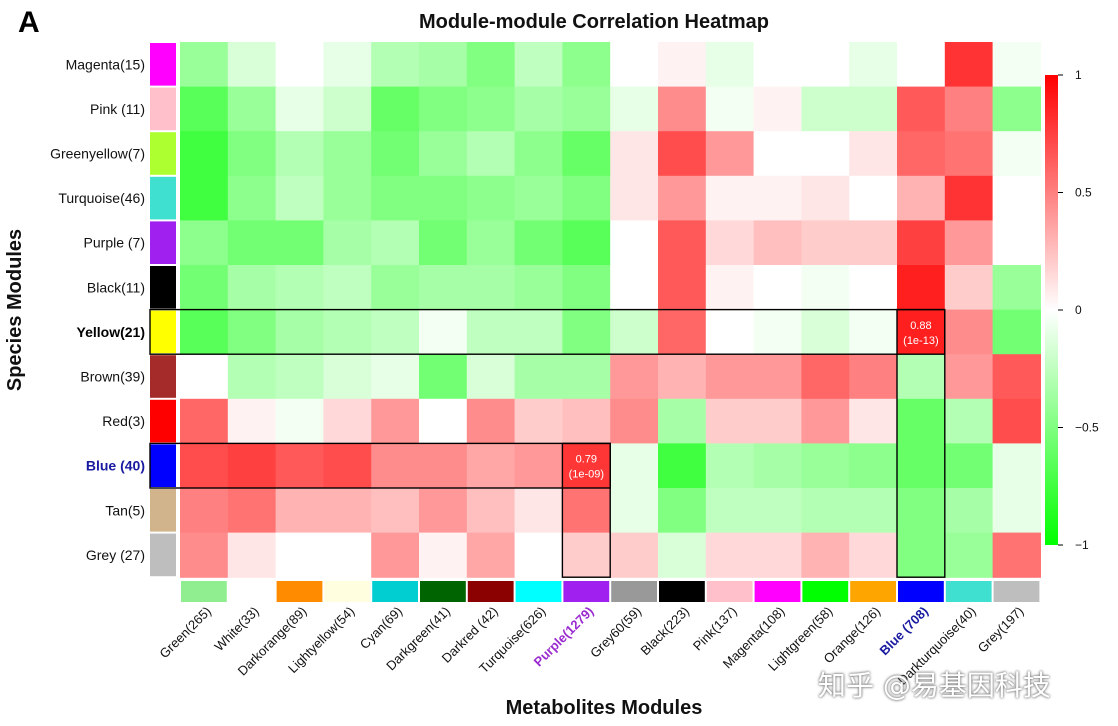 The width and height of the screenshot is (1118, 726). I want to click on row-label: Turquoise(46), so click(101, 198).